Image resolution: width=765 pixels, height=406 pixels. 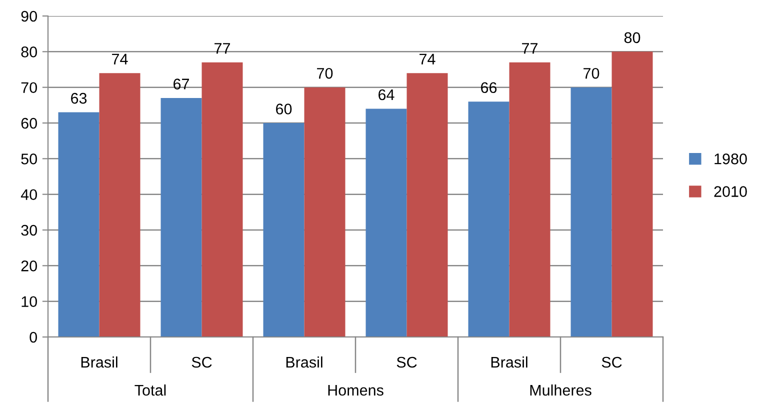 What do you see at coordinates (29, 230) in the screenshot?
I see `y-tick-label: 30` at bounding box center [29, 230].